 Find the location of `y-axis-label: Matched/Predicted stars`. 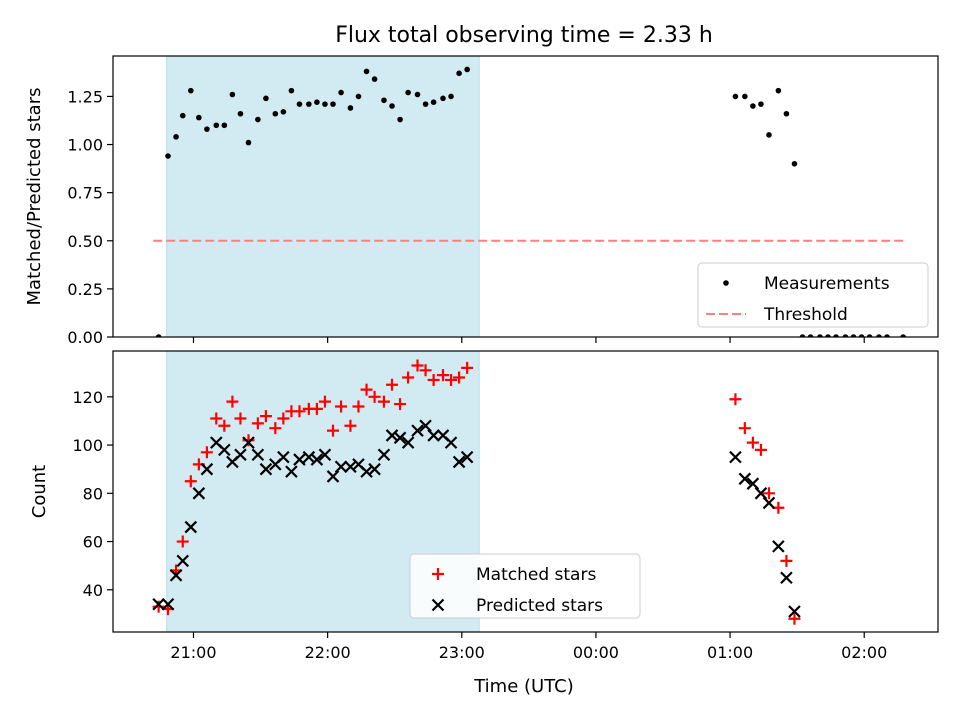

y-axis-label: Matched/Predicted stars is located at coordinates (34, 197).